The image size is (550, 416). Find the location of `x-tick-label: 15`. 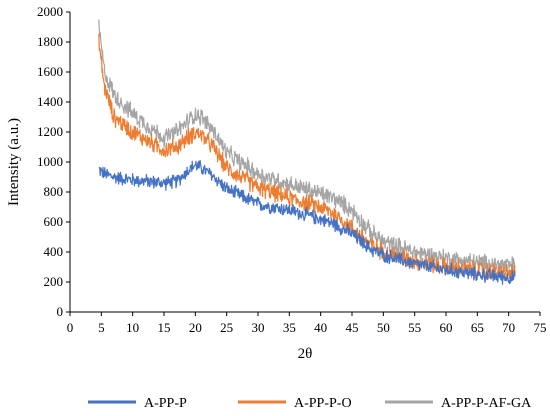

x-tick-label: 15 is located at coordinates (164, 327).